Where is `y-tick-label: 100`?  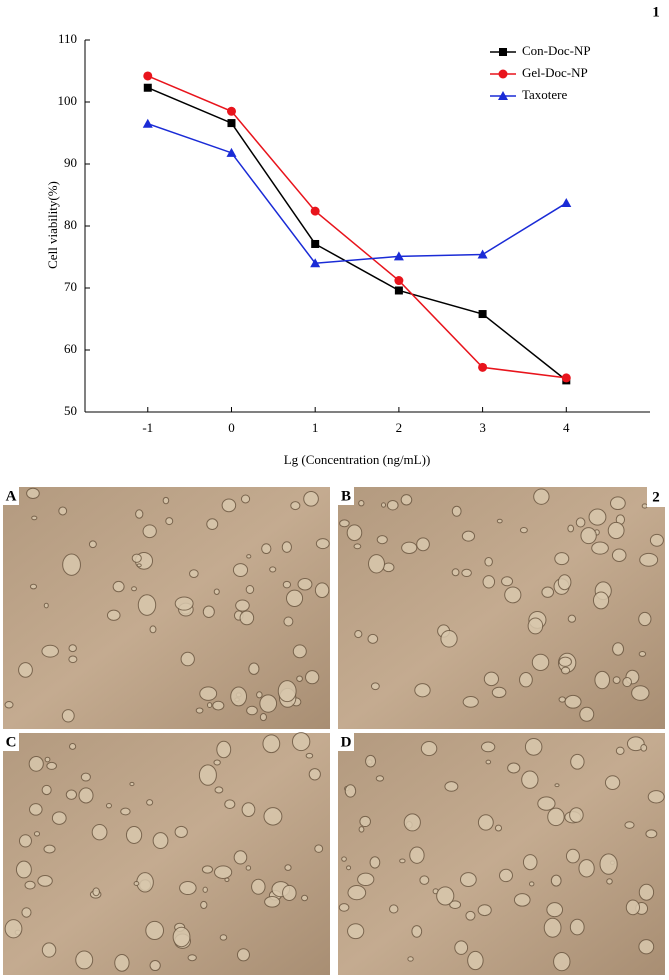
y-tick-label: 100 is located at coordinates (68, 100).